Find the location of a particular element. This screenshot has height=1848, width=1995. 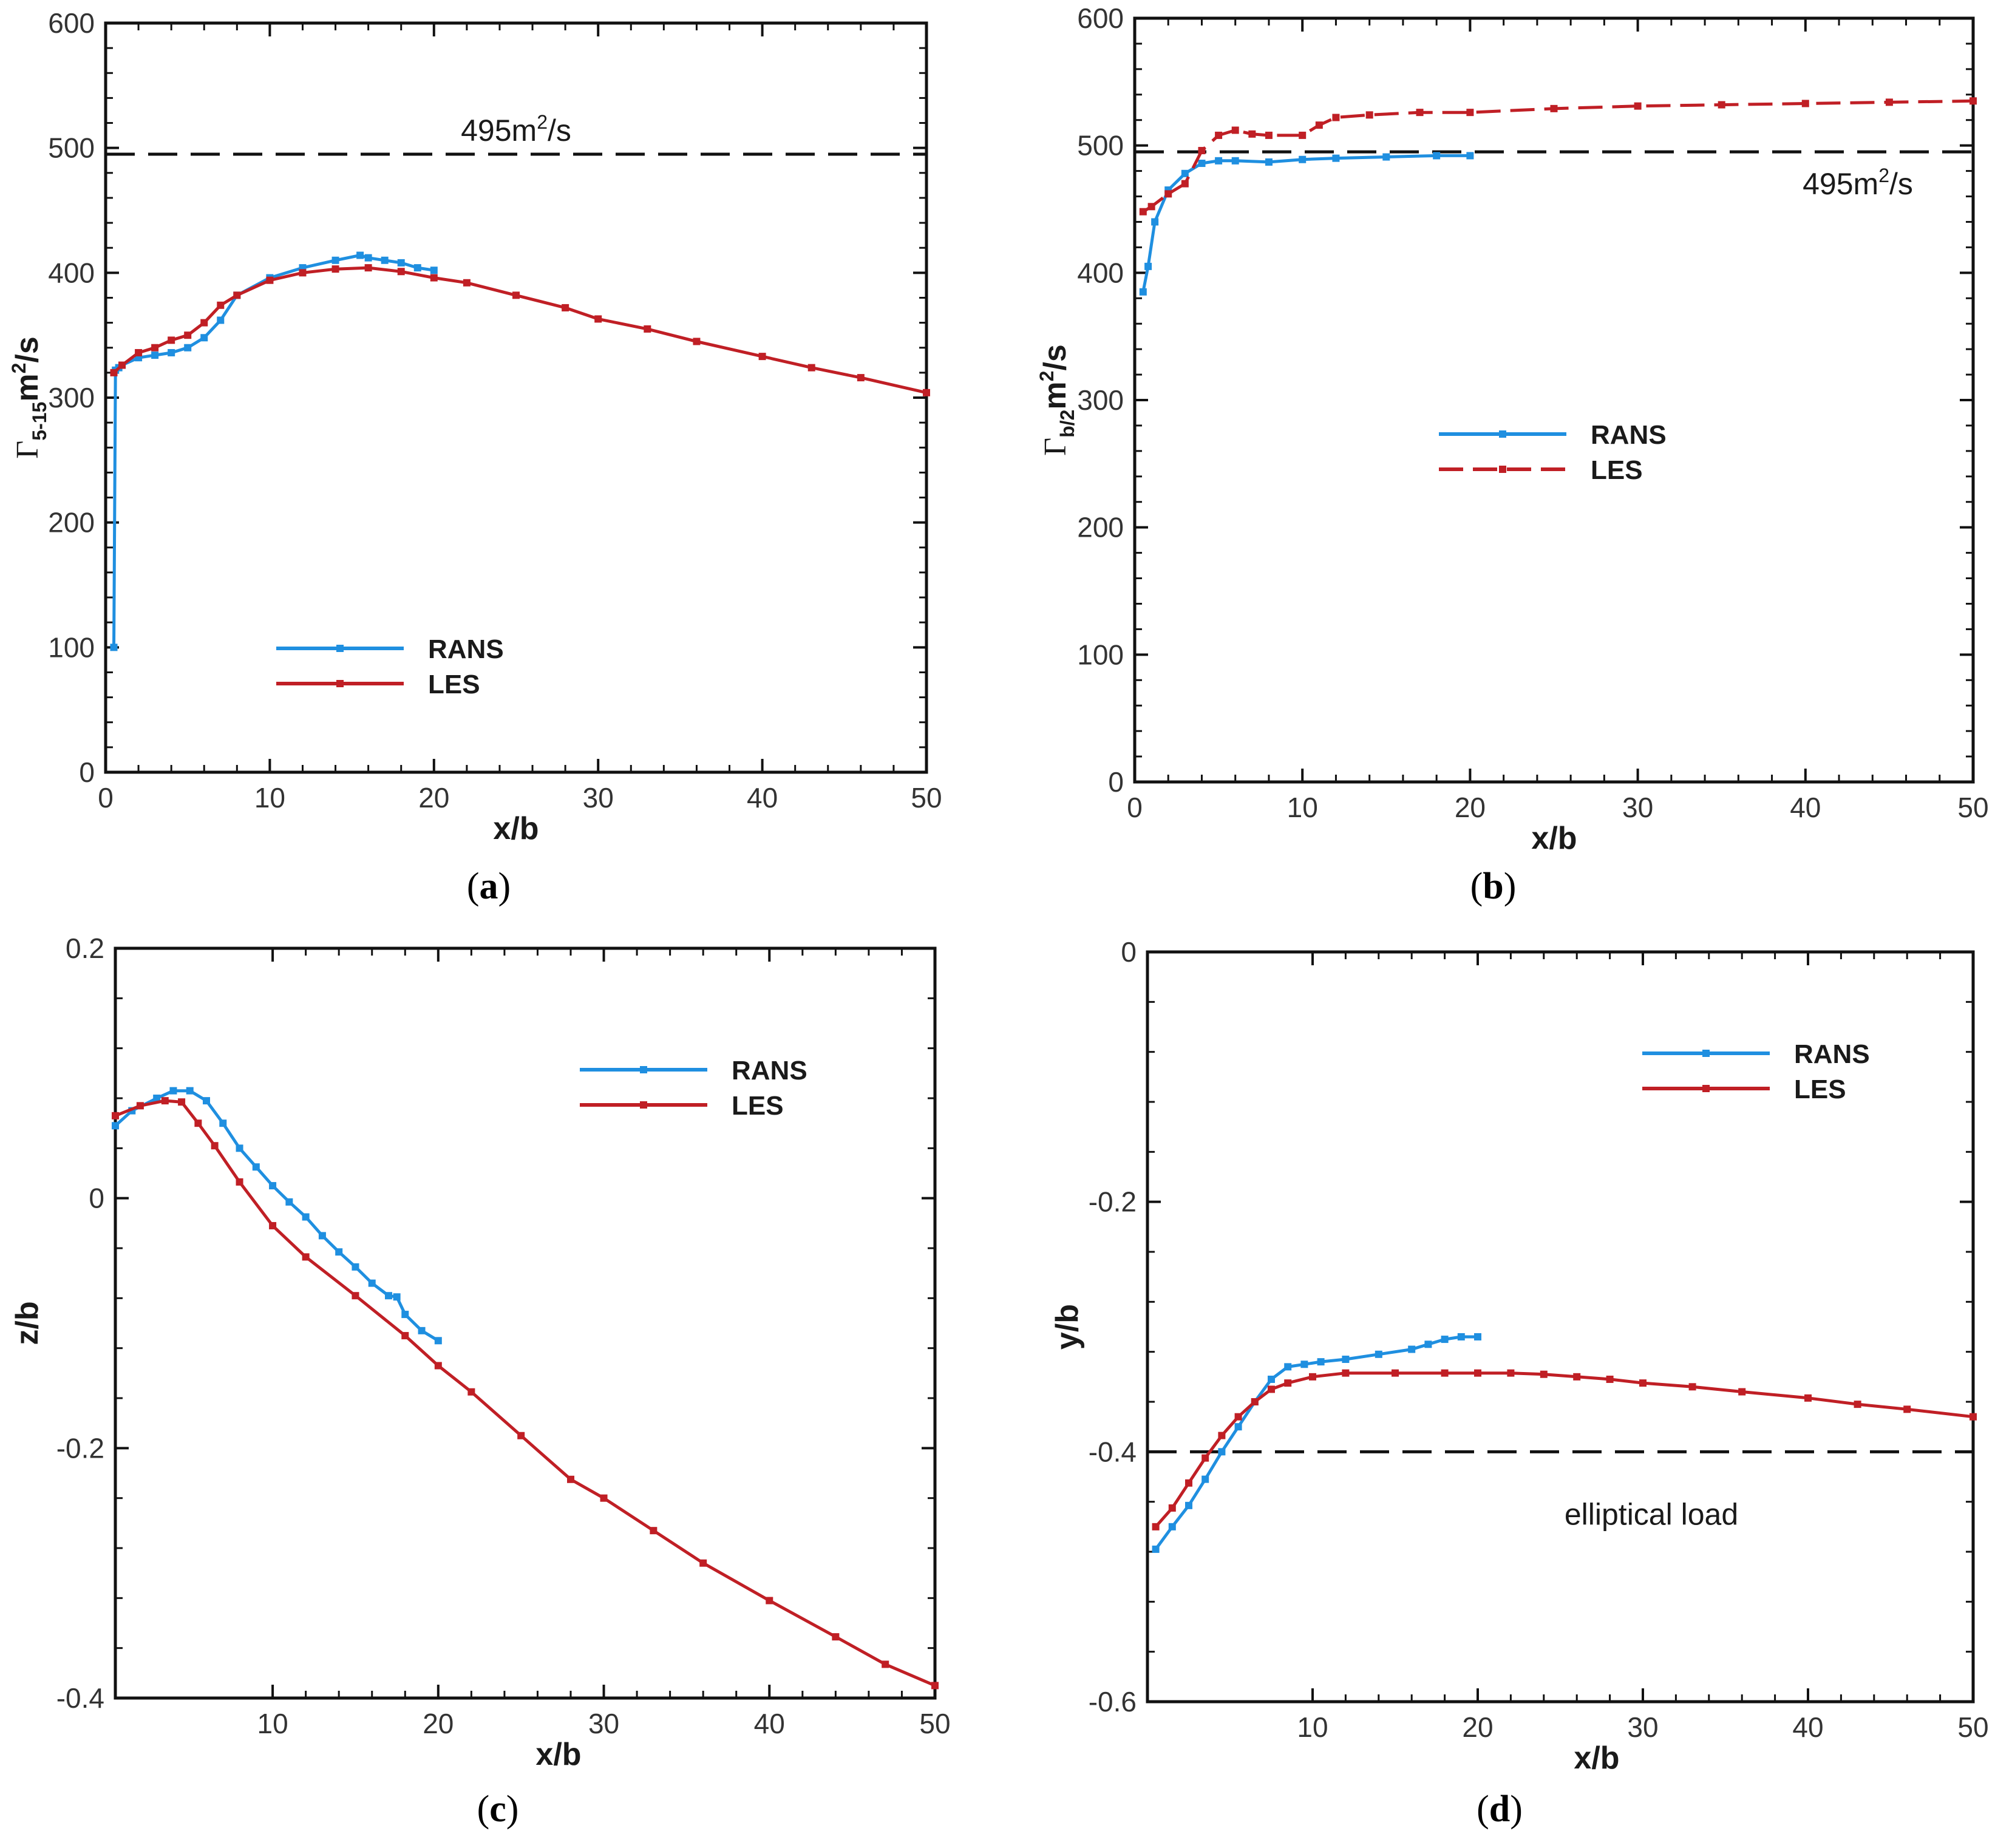

series-line-rans is located at coordinates (1305, 223).